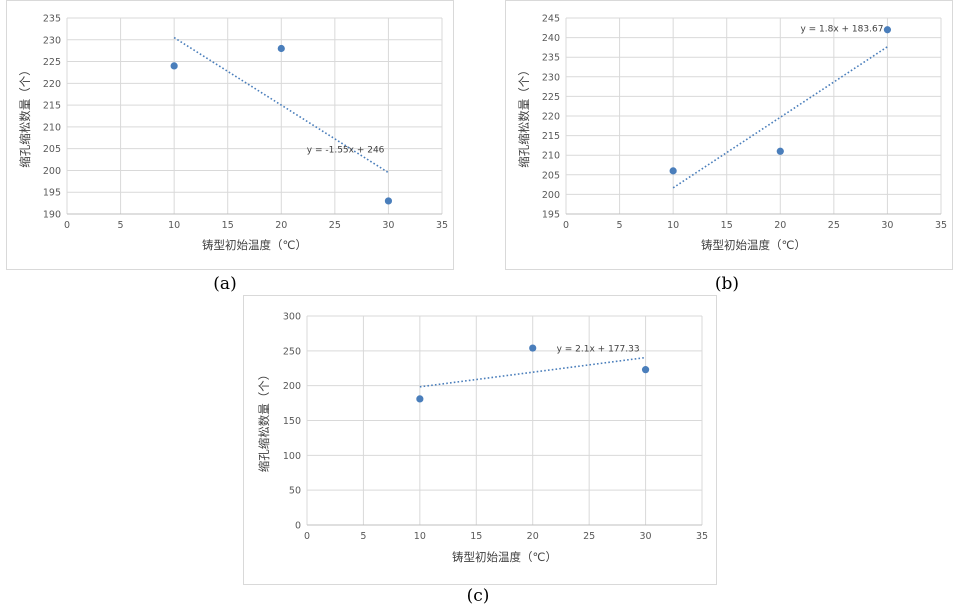 The width and height of the screenshot is (960, 610). Describe the element at coordinates (478, 596) in the screenshot. I see `caption-c: (c)` at that location.